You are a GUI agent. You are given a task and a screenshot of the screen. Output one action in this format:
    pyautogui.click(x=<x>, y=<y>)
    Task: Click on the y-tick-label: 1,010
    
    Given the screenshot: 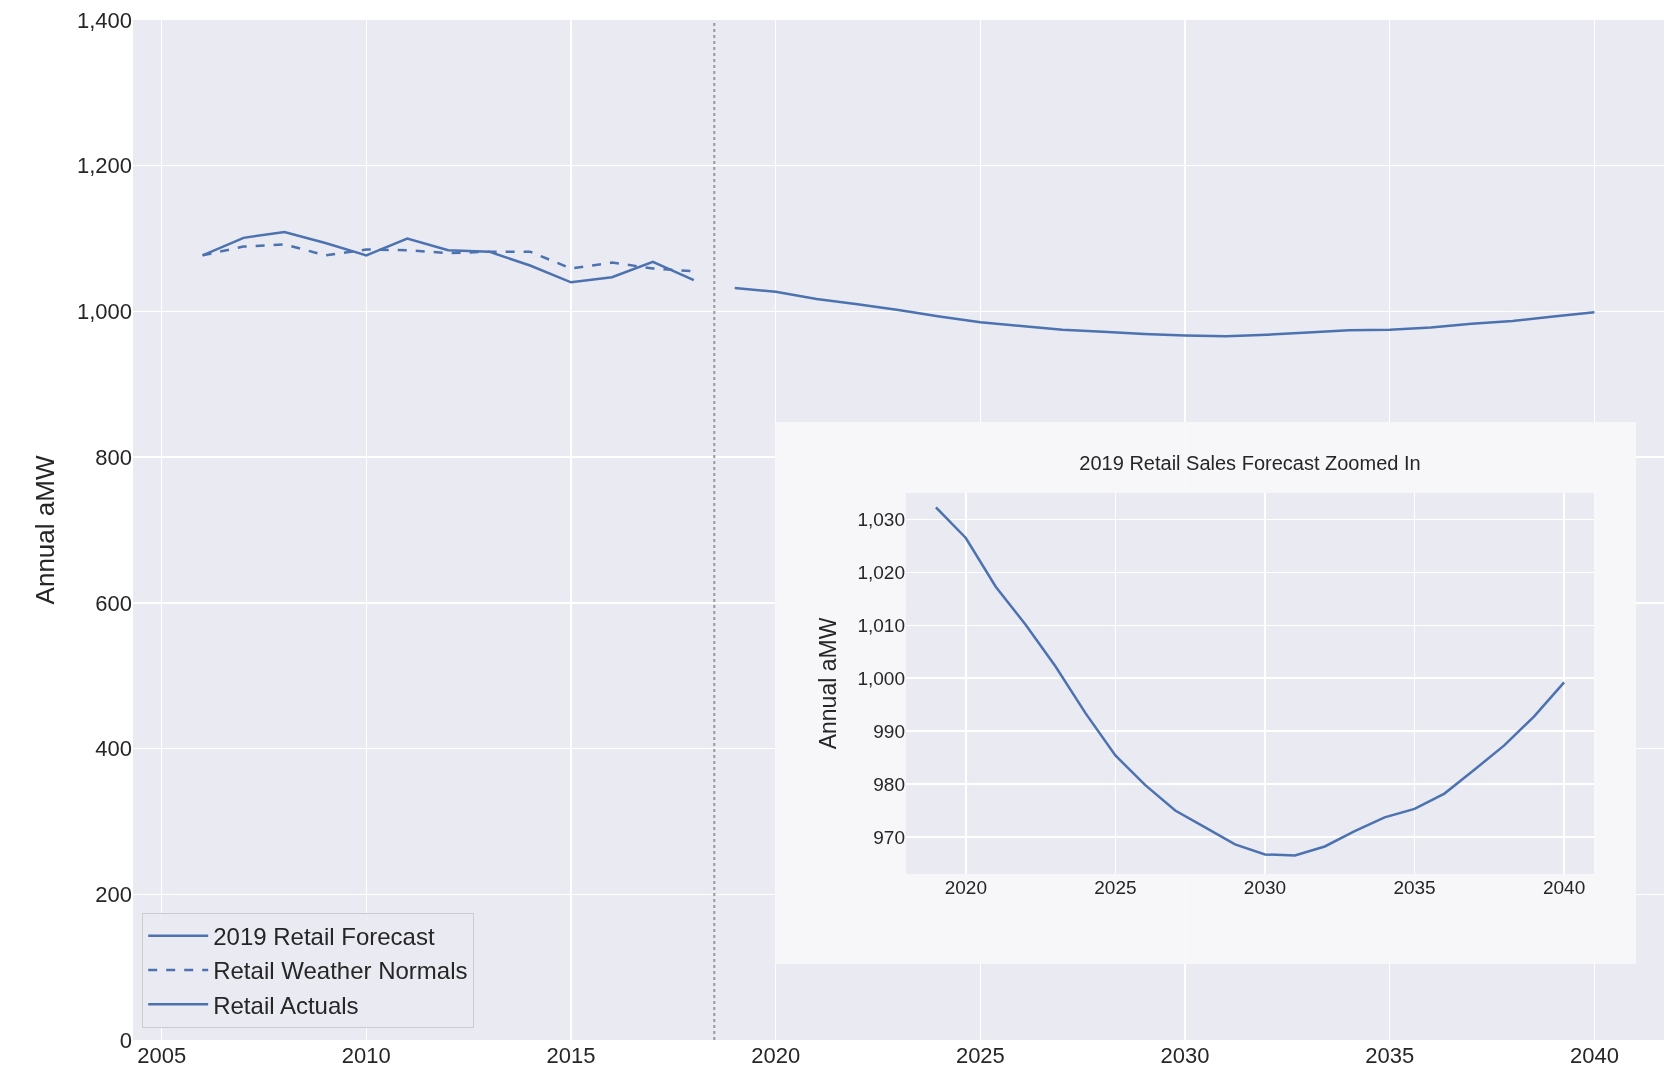 What is the action you would take?
    pyautogui.click(x=881, y=625)
    